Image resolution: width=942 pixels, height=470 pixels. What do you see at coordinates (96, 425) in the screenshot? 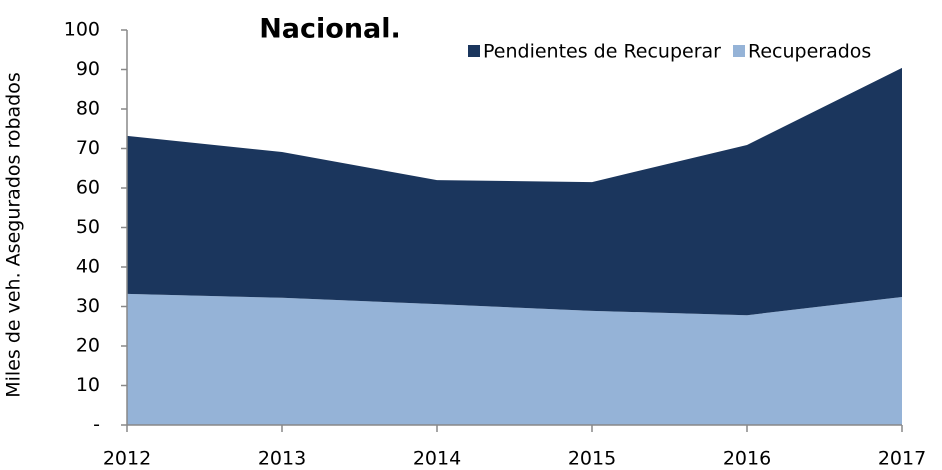
I see `y-tick-label: -` at bounding box center [96, 425].